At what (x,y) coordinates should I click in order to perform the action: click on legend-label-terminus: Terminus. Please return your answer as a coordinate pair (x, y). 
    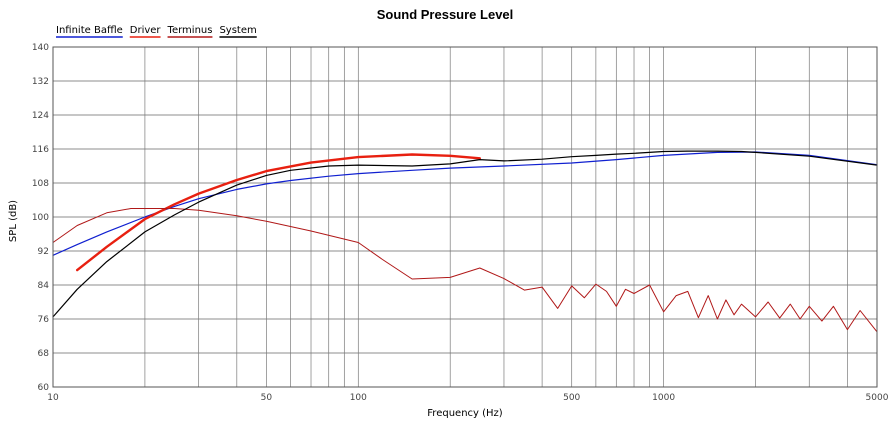
    Looking at the image, I should click on (190, 30).